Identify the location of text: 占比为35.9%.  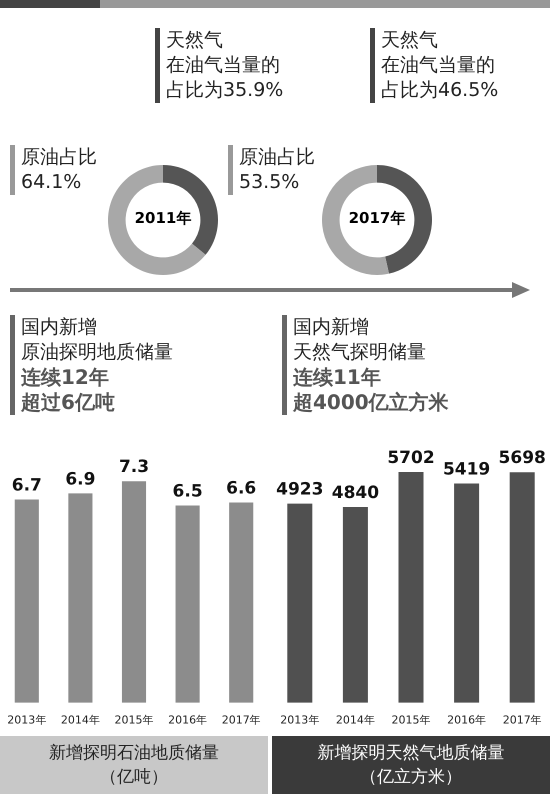
(225, 90).